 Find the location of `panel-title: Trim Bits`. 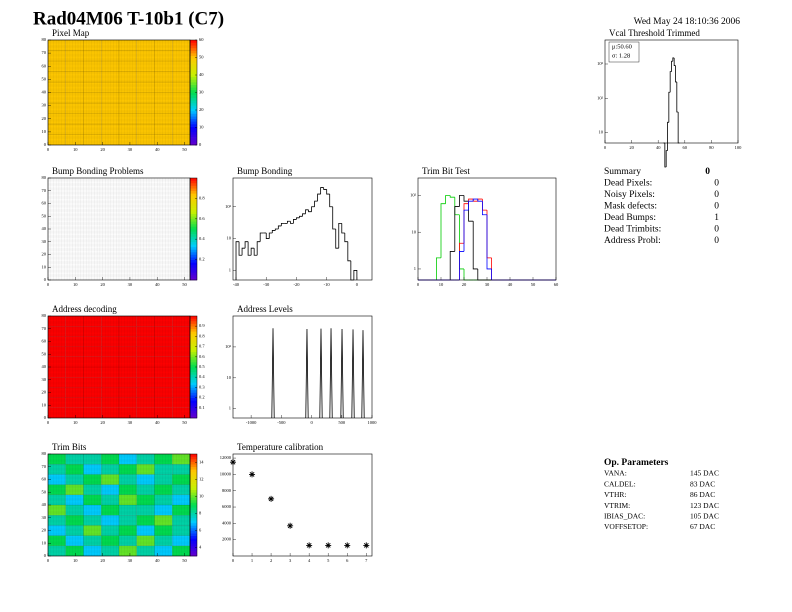

panel-title: Trim Bits is located at coordinates (69, 447).